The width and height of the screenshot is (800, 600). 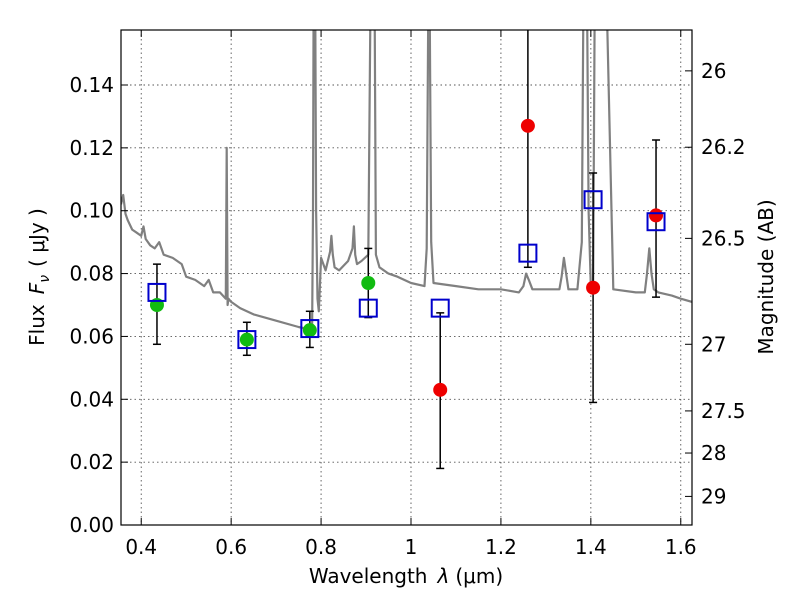 I want to click on y-tick-label: 0.08, so click(x=91, y=274).